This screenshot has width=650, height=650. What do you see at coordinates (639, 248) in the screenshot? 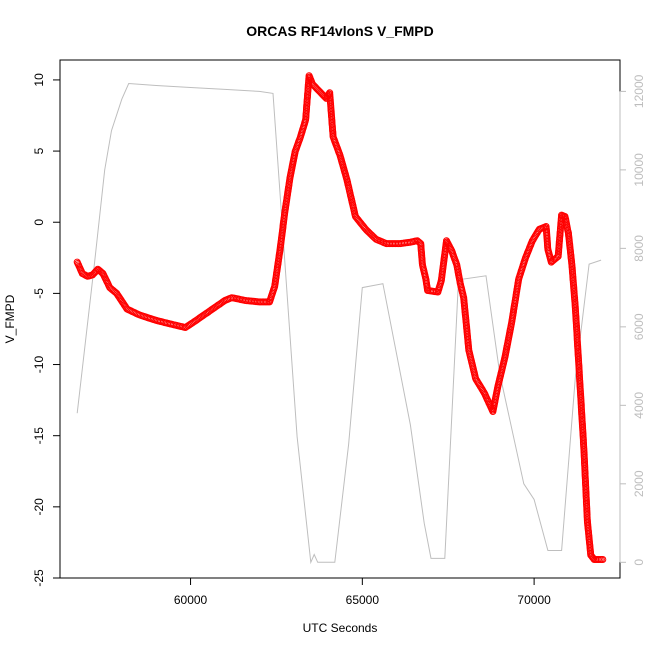
I see `y2-tick-label: 8000` at bounding box center [639, 248].